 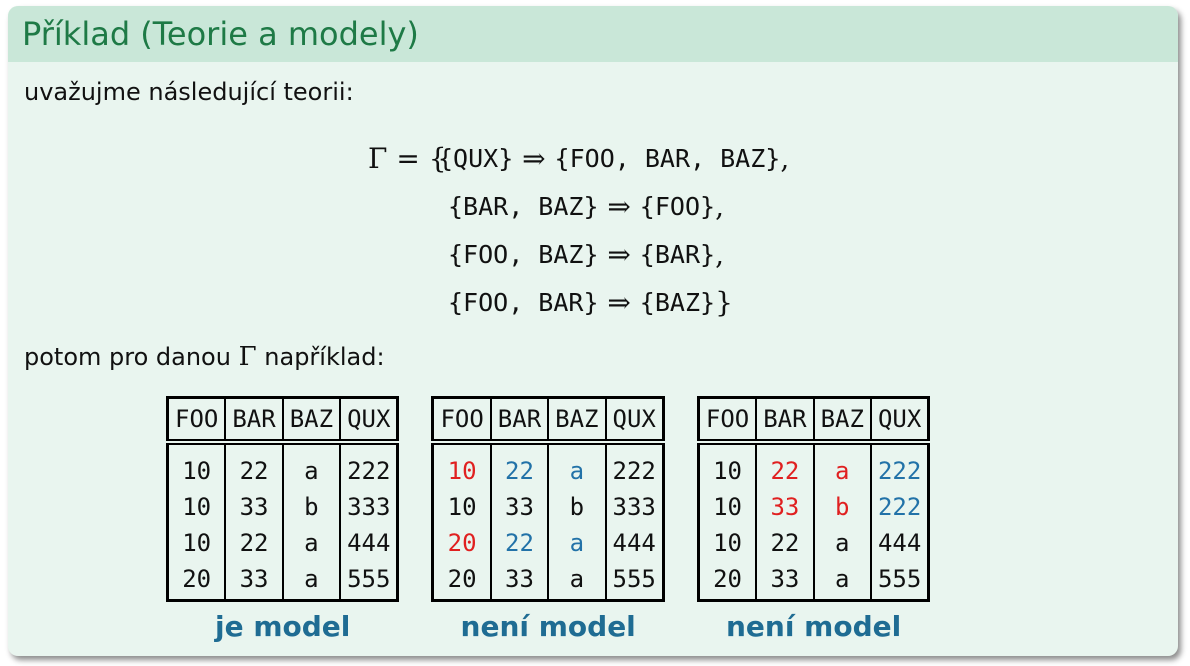 What do you see at coordinates (677, 254) in the screenshot?
I see `rule-rhs: {BAR}` at bounding box center [677, 254].